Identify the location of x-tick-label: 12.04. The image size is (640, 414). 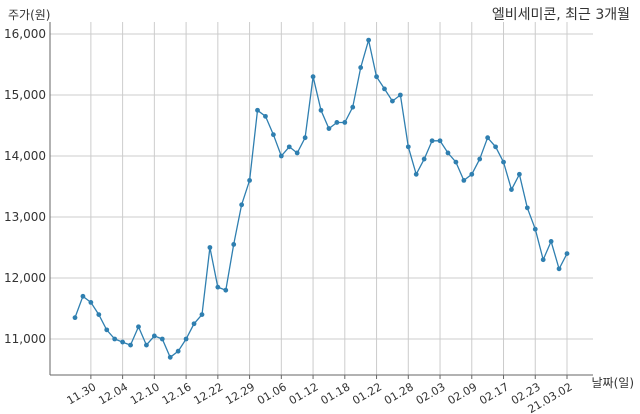
(113, 393).